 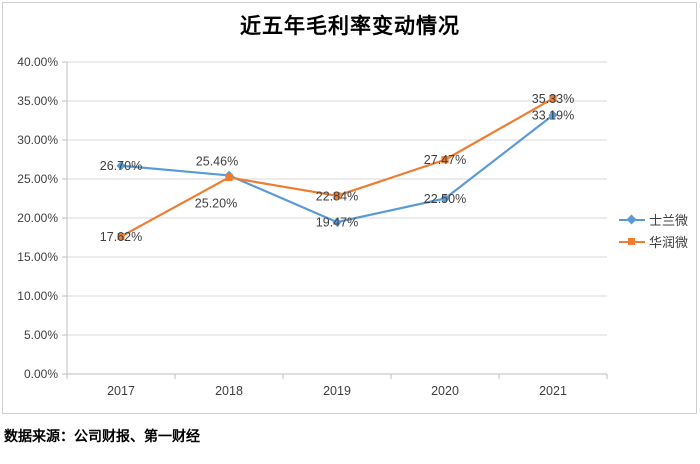 I want to click on x-axis-tick-label: 2021, so click(x=553, y=391).